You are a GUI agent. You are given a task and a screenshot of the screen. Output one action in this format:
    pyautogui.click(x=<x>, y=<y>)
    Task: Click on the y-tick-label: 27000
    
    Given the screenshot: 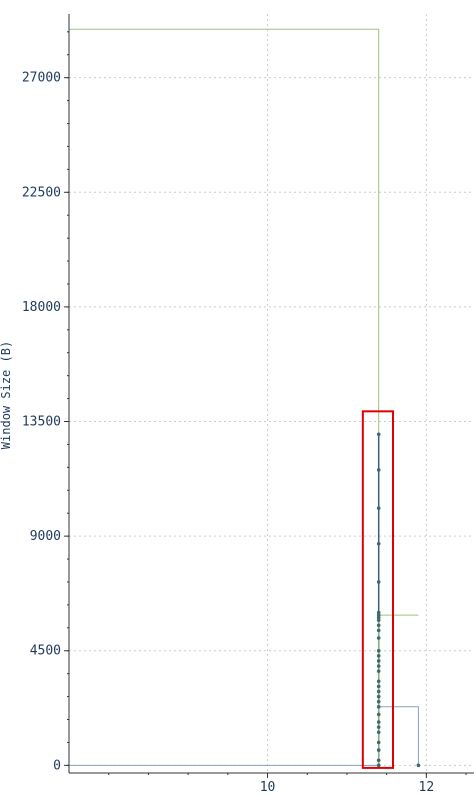 What is the action you would take?
    pyautogui.click(x=41, y=78)
    